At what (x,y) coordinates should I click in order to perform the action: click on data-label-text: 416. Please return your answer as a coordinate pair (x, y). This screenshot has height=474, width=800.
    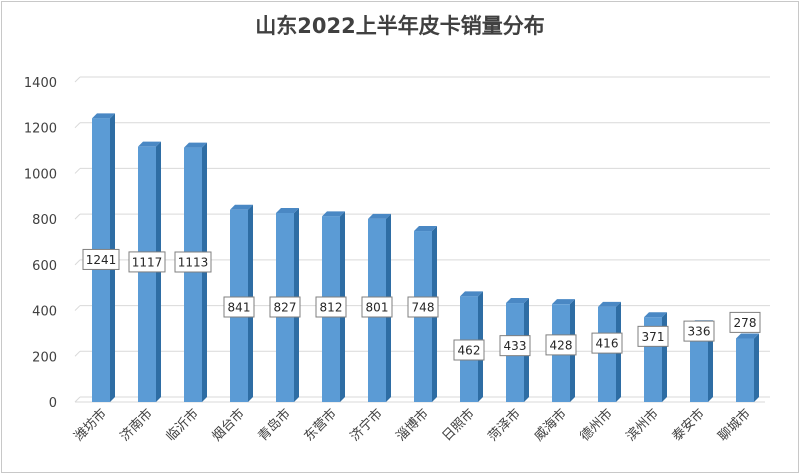
    Looking at the image, I should click on (607, 344).